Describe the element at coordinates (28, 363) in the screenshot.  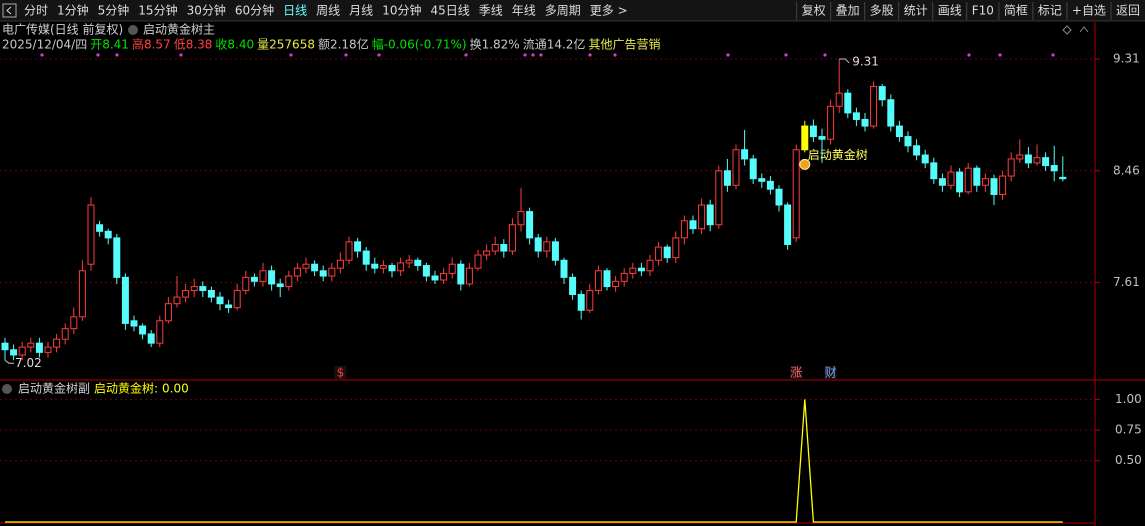
I see `min-label: 7.02` at that location.